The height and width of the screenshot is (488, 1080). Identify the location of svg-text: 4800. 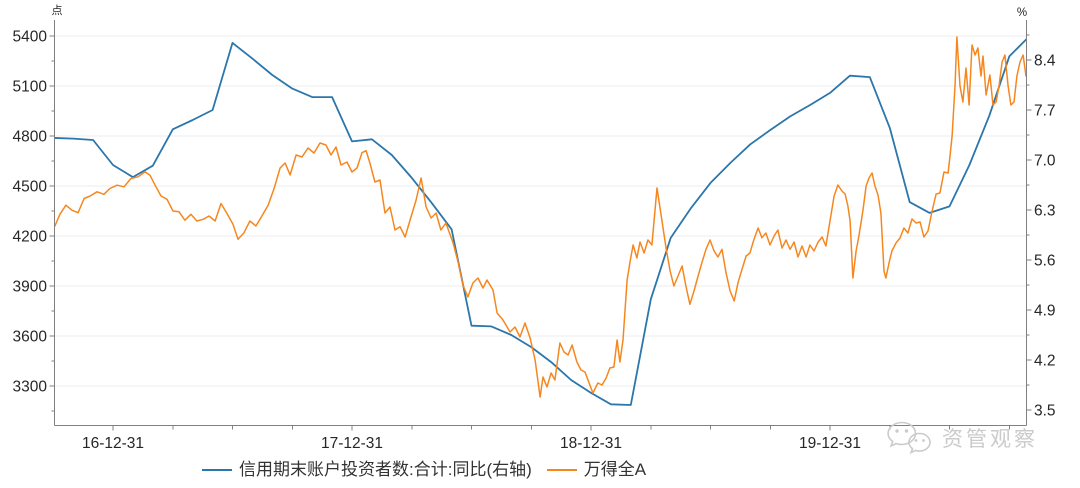
(30, 137).